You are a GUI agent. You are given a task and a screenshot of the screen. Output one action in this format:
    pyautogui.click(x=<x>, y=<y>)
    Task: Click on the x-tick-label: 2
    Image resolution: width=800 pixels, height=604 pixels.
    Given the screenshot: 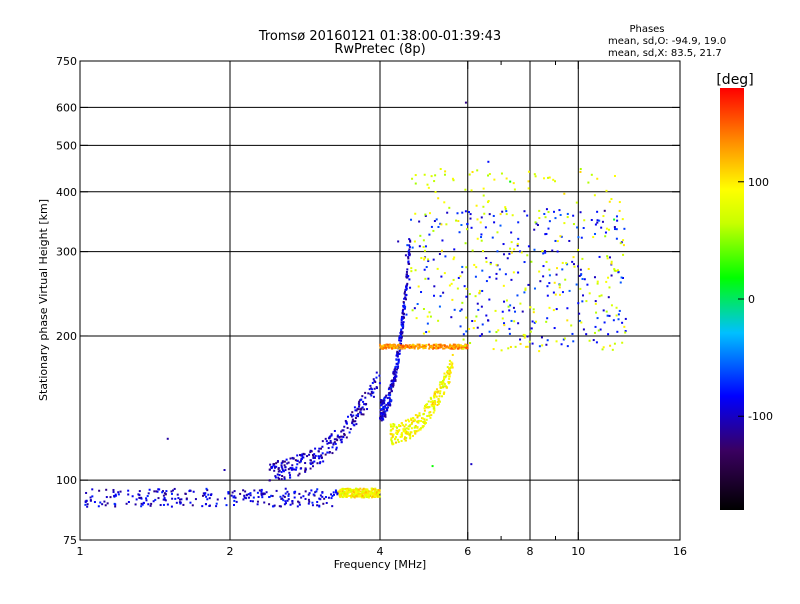 What is the action you would take?
    pyautogui.click(x=230, y=551)
    